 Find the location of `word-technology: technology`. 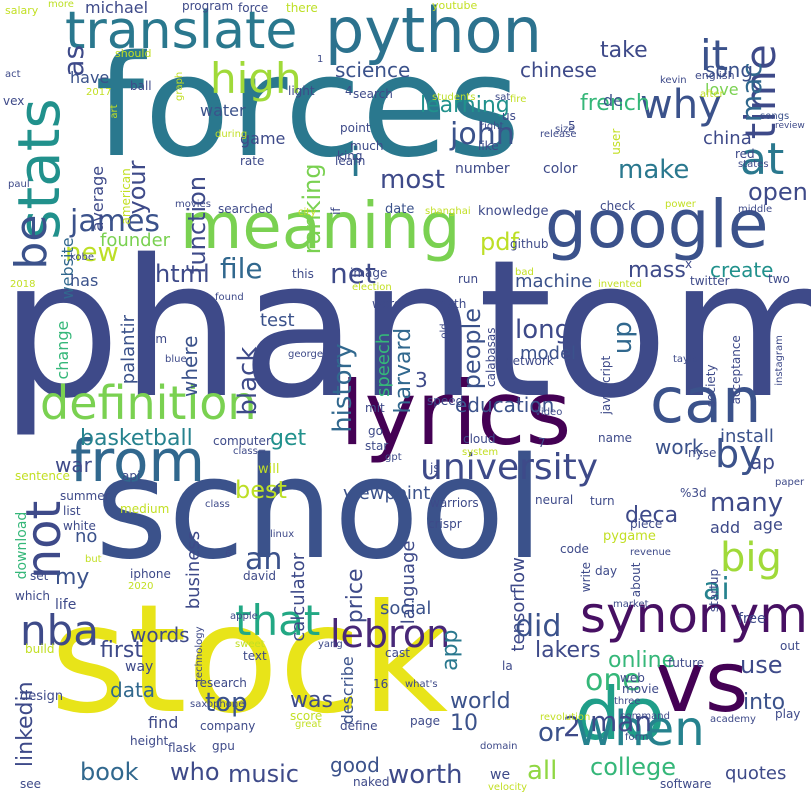

word-technology: technology is located at coordinates (199, 654).